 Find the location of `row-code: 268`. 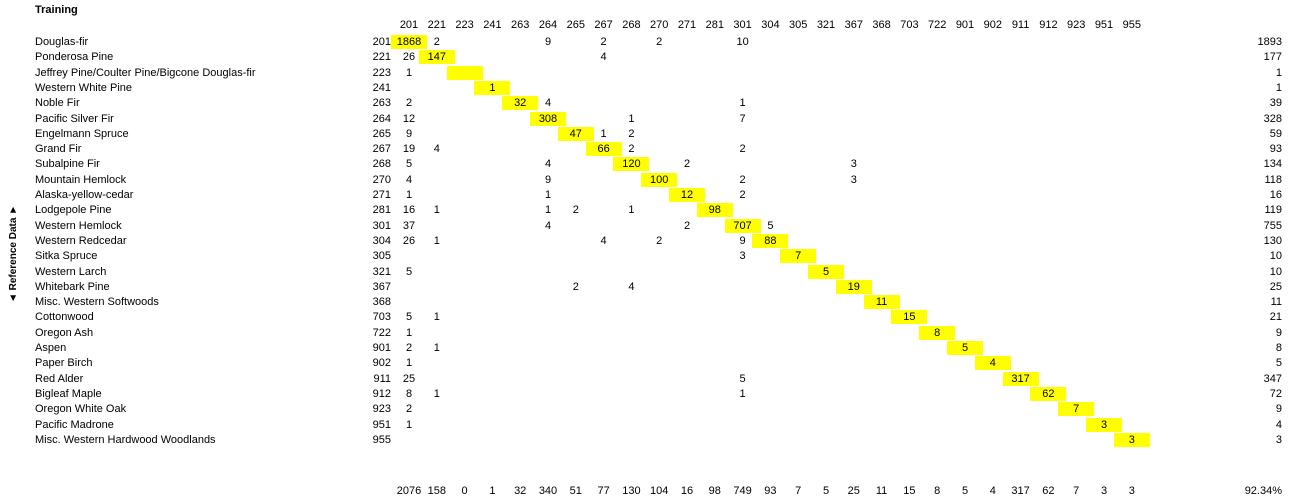

row-code: 268 is located at coordinates (381, 164).